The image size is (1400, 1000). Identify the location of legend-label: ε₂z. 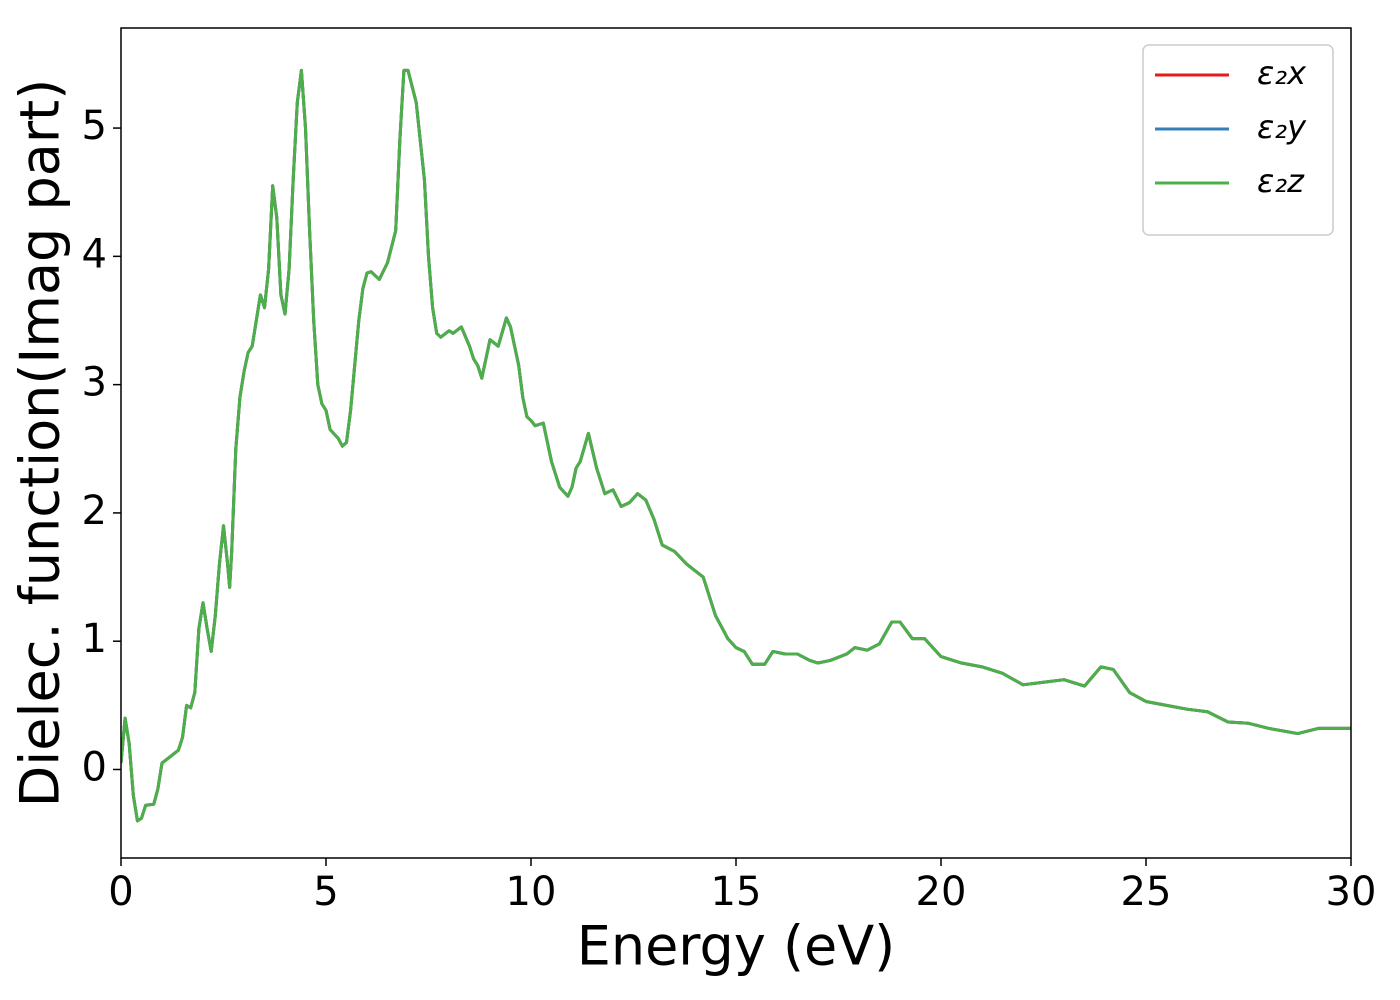
(1281, 181).